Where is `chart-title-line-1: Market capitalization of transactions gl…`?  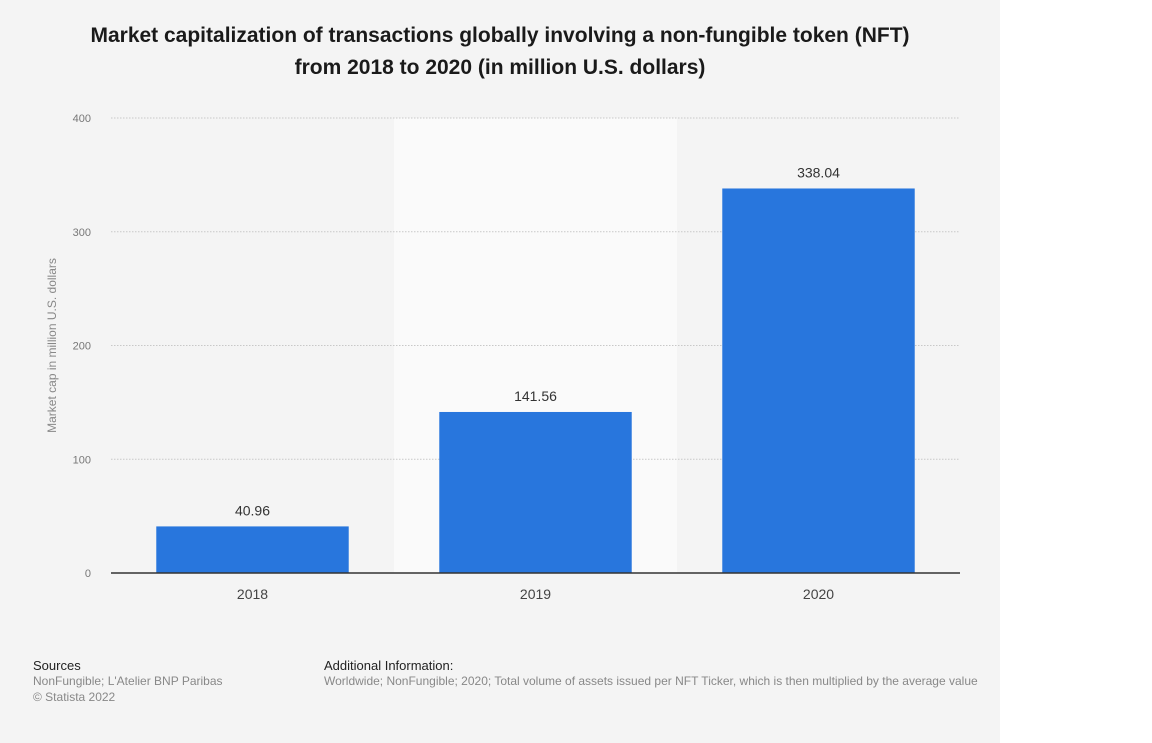
chart-title-line-1: Market capitalization of transactions gl… is located at coordinates (500, 35).